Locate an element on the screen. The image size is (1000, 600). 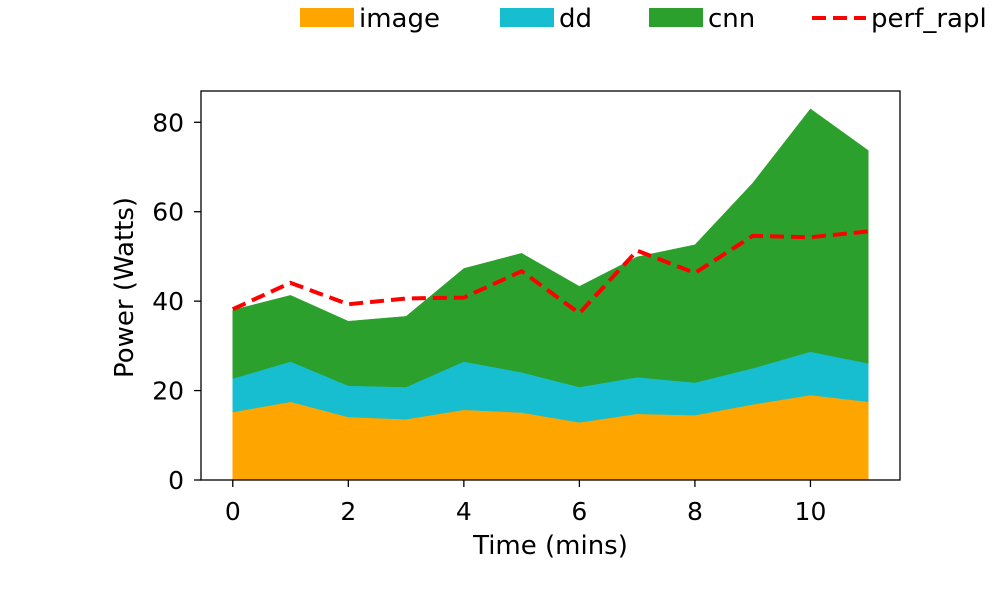
legend-label-image: image is located at coordinates (399, 19).